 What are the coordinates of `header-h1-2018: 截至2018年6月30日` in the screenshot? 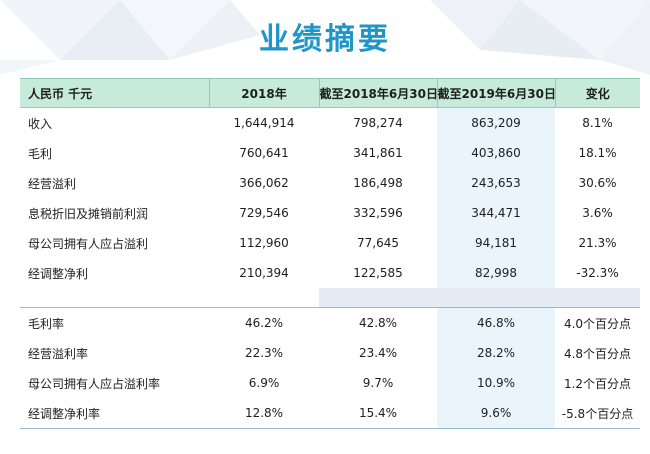 It's located at (378, 93).